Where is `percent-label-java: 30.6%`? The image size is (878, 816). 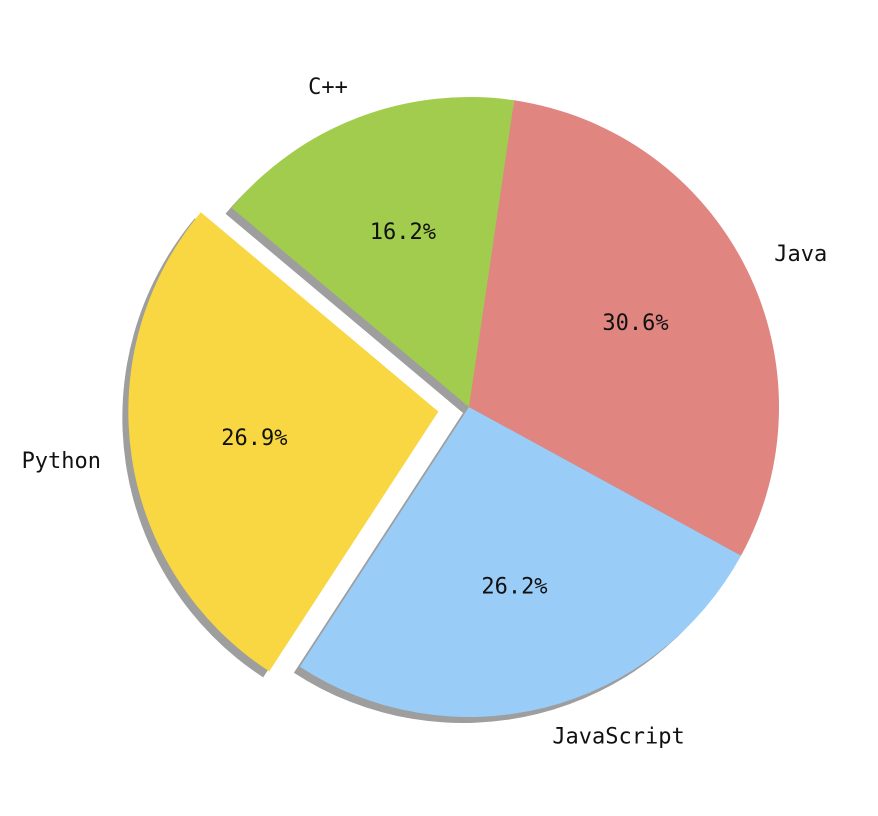
percent-label-java: 30.6% is located at coordinates (635, 323).